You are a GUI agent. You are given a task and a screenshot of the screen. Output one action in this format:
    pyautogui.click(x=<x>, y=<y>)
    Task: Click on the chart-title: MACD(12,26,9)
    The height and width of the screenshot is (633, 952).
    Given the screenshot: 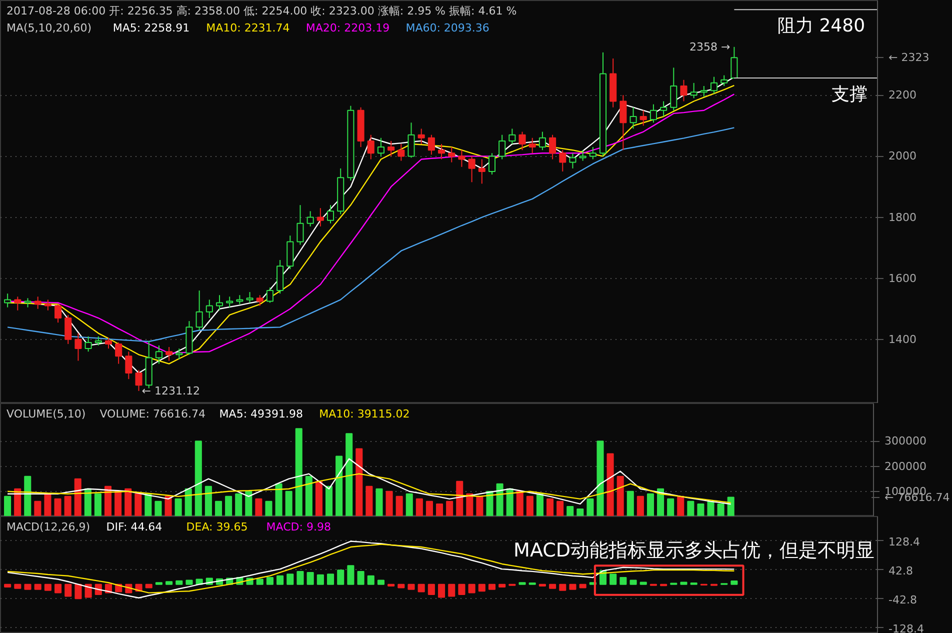 What is the action you would take?
    pyautogui.click(x=48, y=527)
    